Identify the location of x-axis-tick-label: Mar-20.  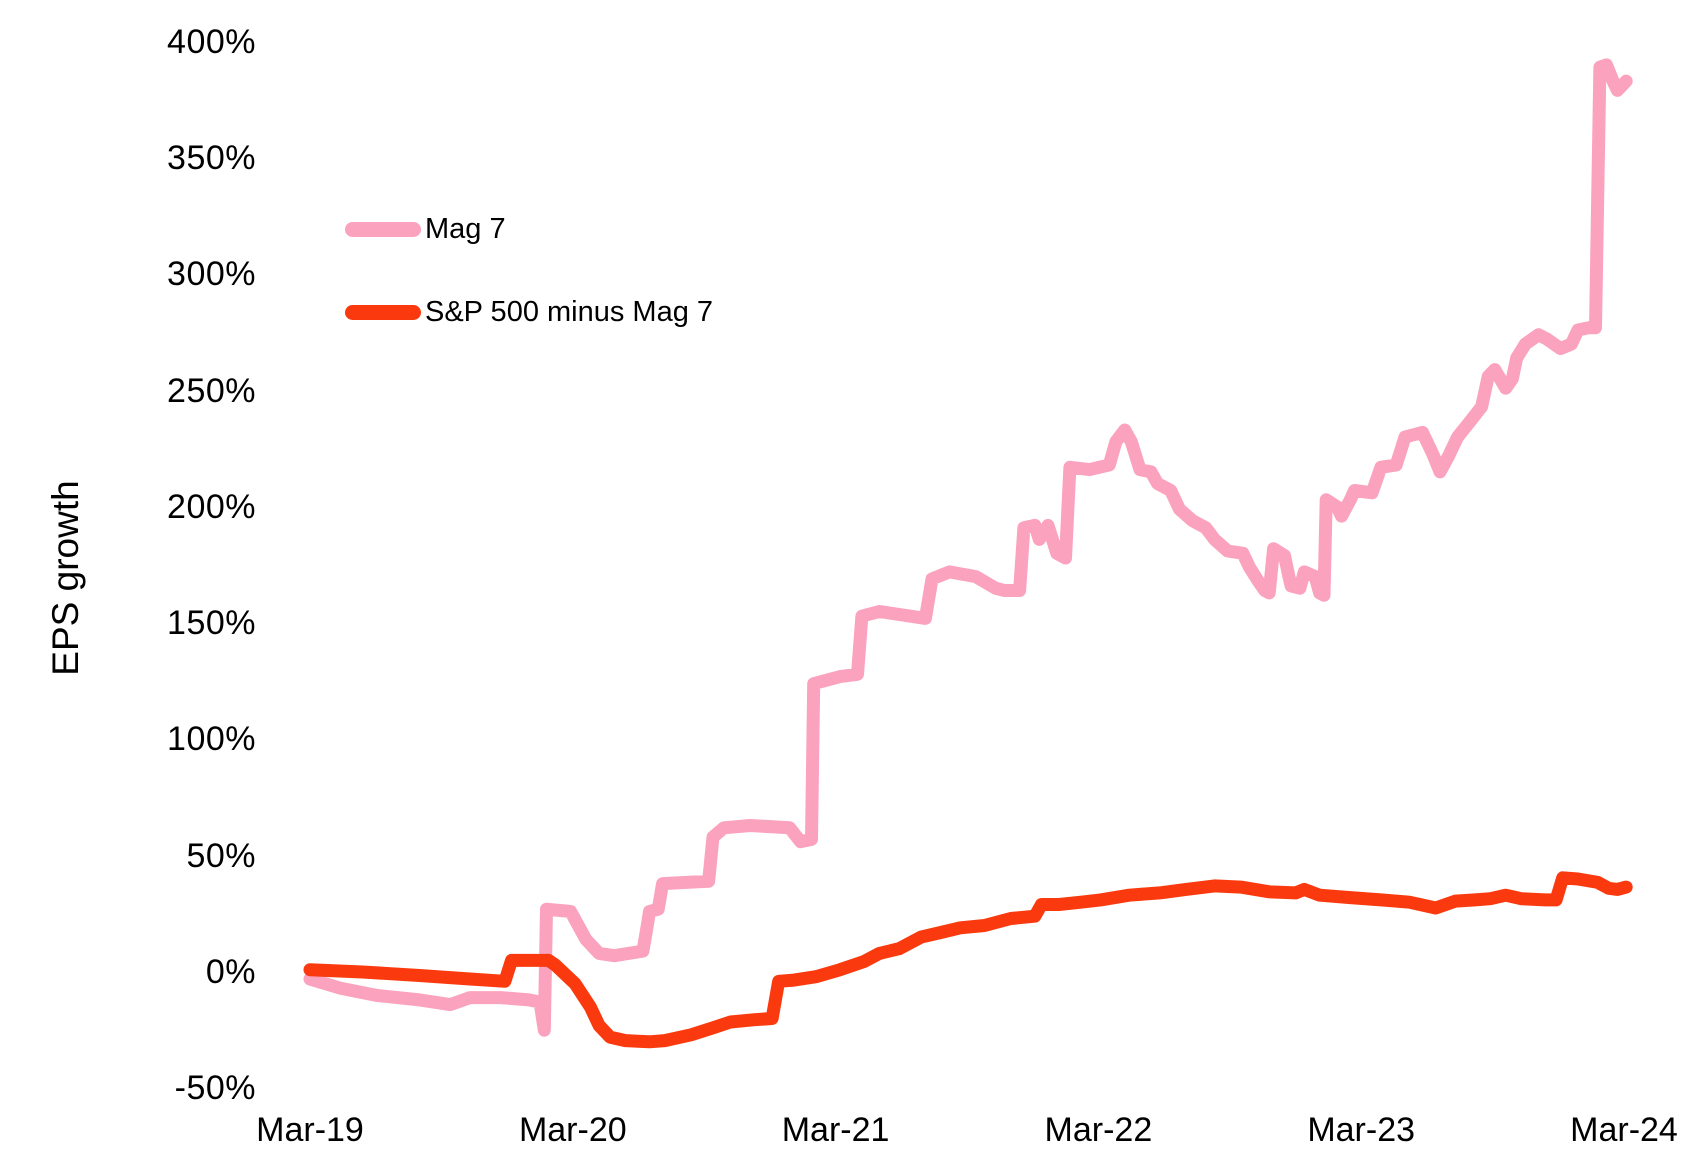
(572, 1130).